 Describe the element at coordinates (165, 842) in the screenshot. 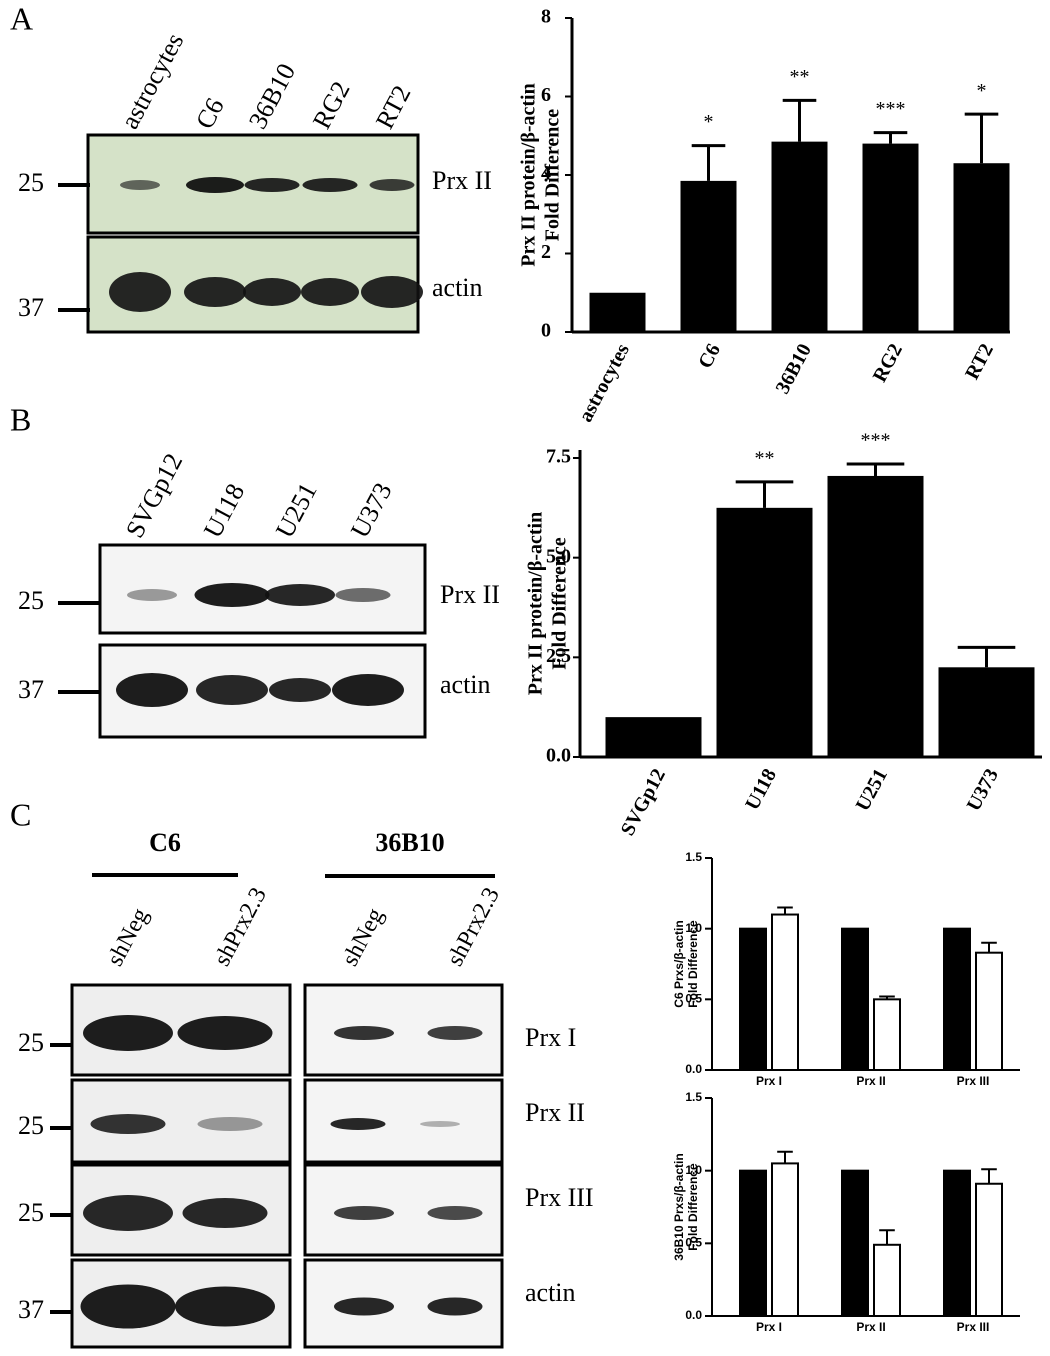

I see `blot-header: C6` at that location.